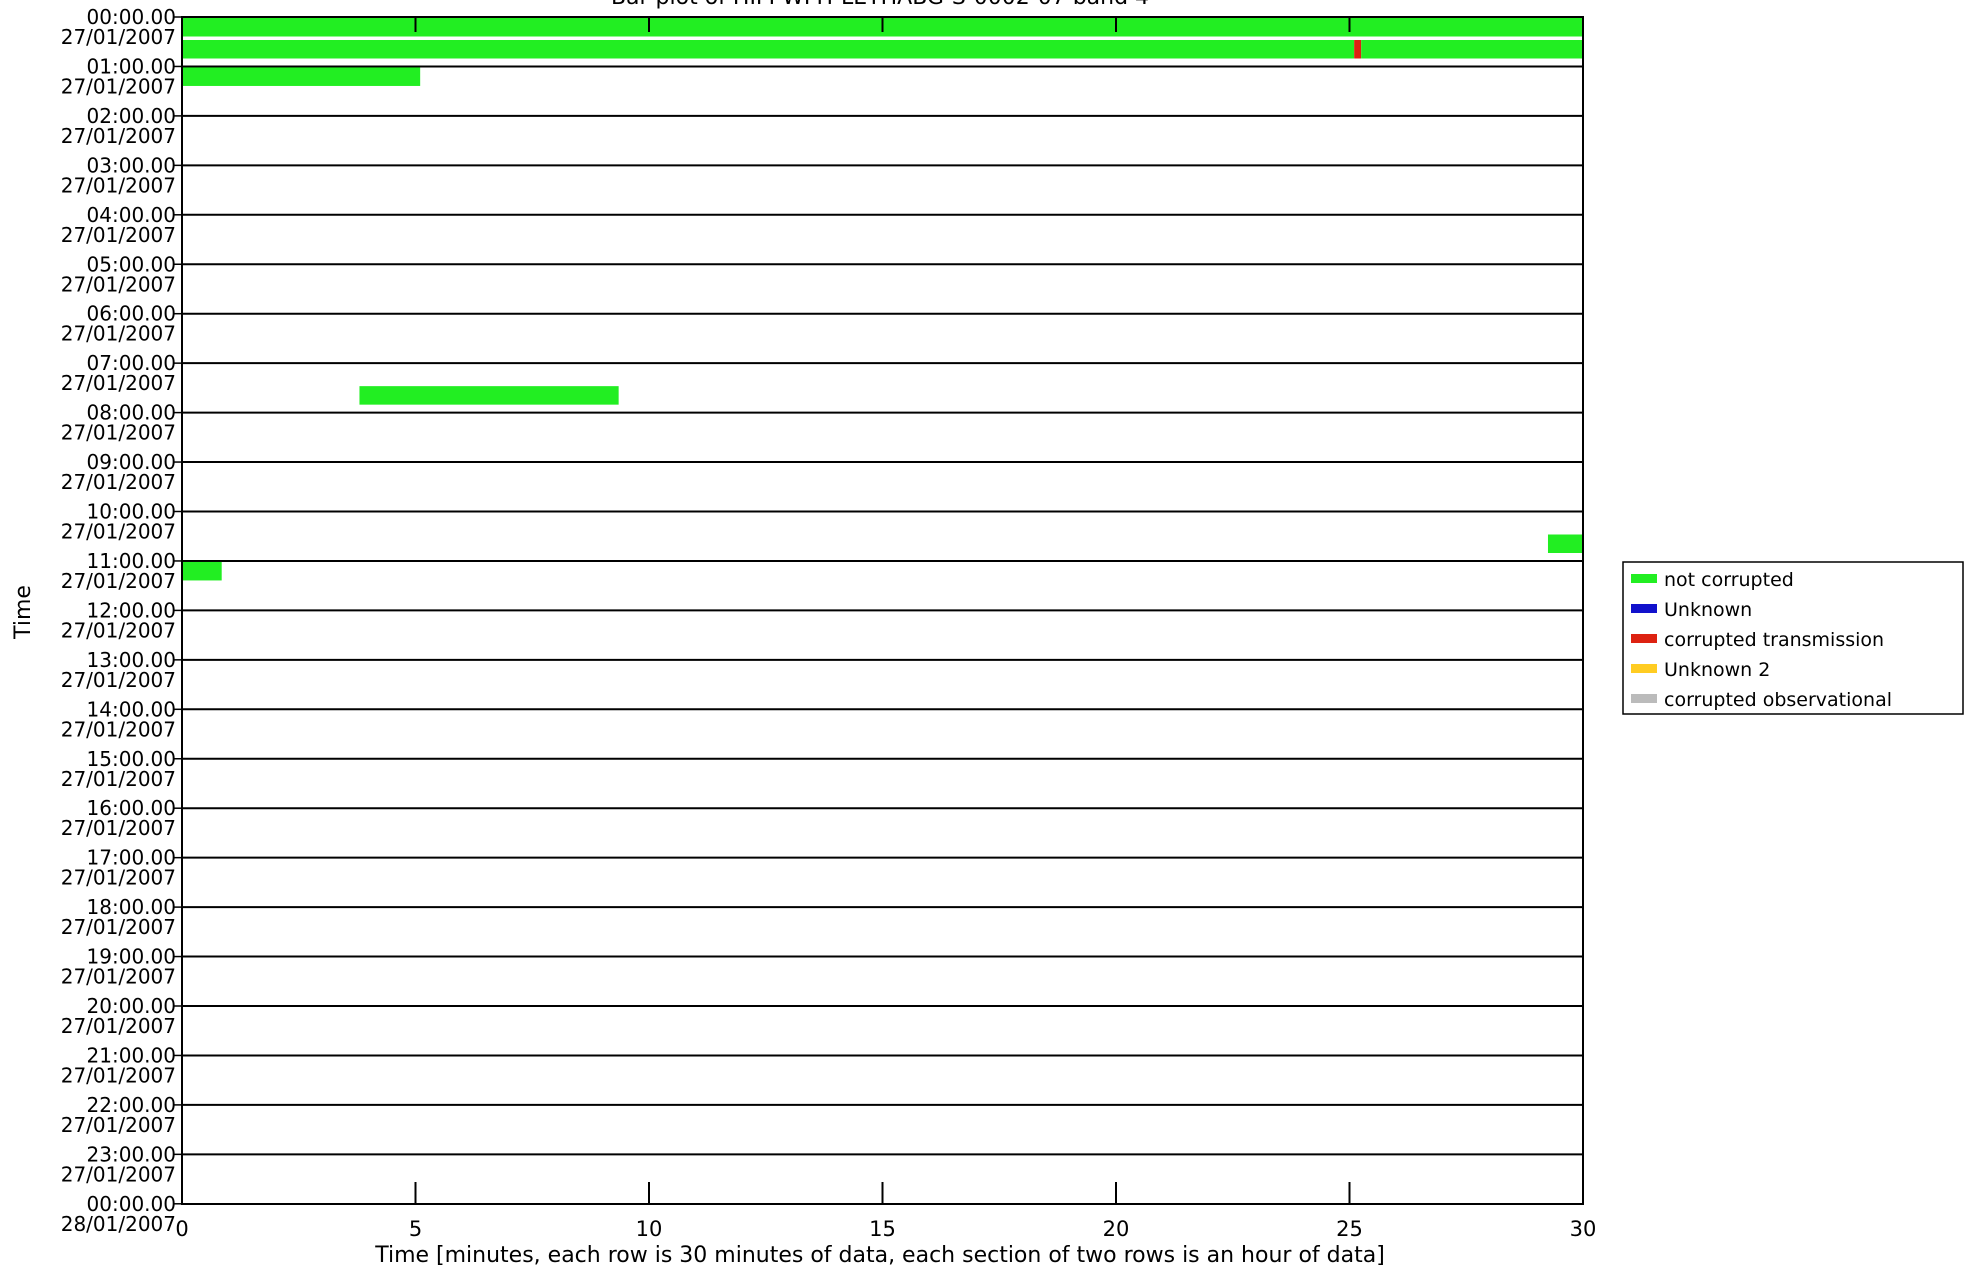  I want to click on y-tick-time: 03:00.00, so click(131, 165).